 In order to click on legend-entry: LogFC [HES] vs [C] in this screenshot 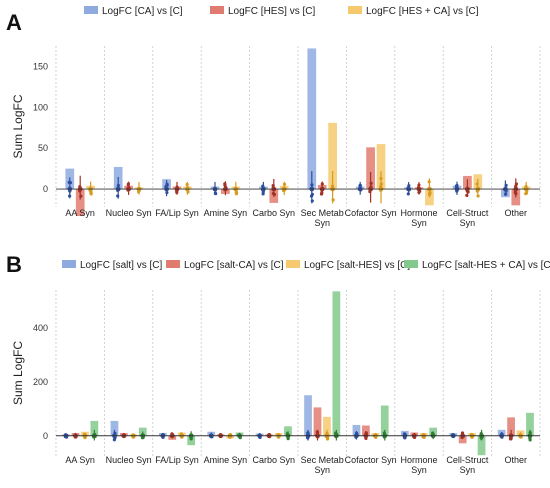, I will do `click(271, 11)`.